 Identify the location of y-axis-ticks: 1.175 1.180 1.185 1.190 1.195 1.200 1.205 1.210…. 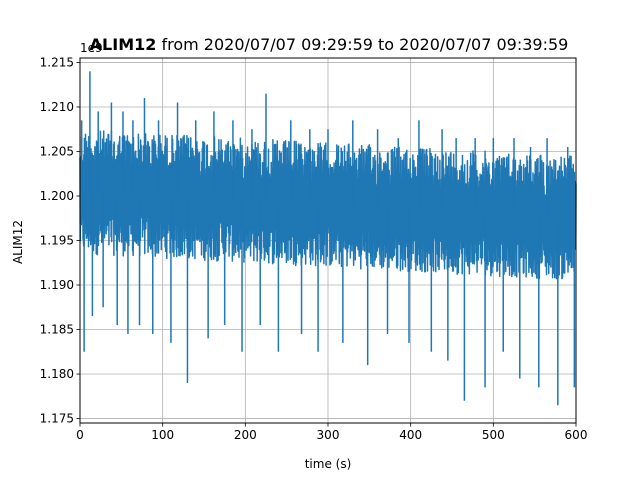
(60, 240).